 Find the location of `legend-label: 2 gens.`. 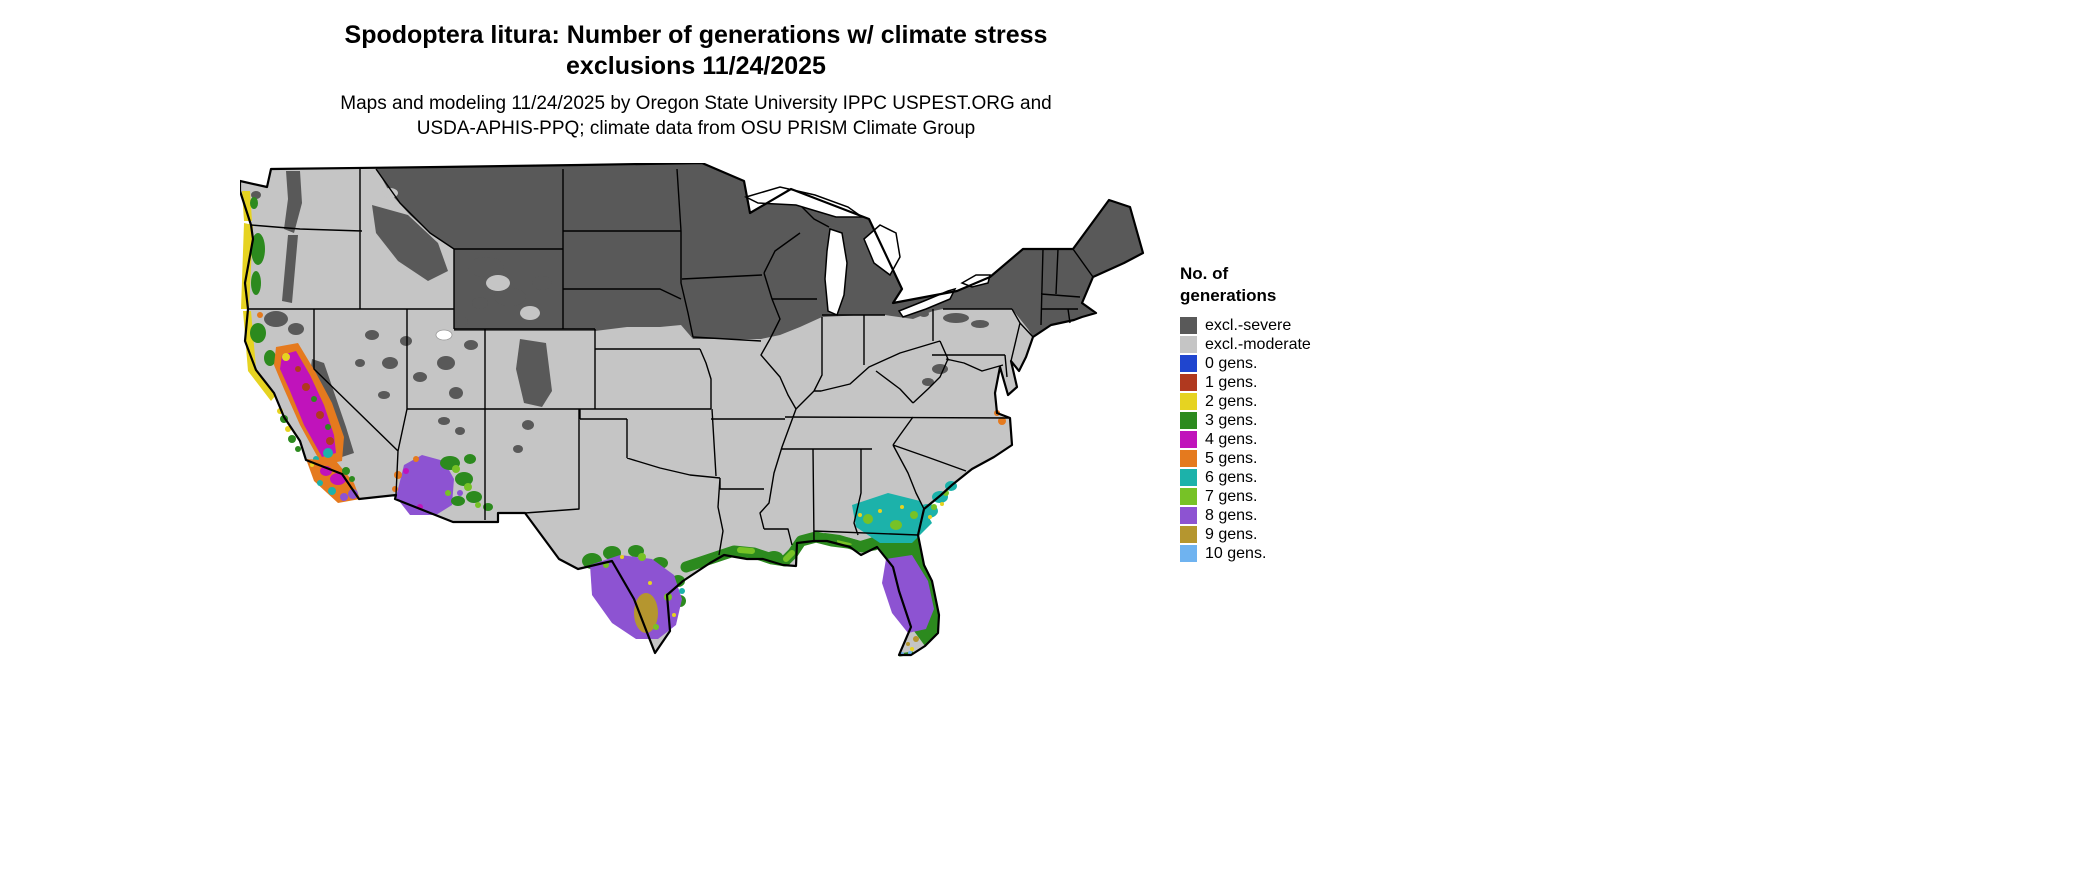

legend-label: 2 gens. is located at coordinates (1231, 402).